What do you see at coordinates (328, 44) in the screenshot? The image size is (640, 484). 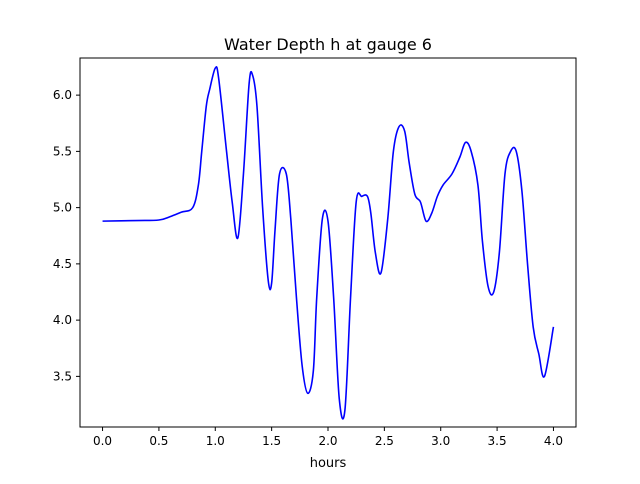 I see `chart-title: Water Depth h at gauge 6` at bounding box center [328, 44].